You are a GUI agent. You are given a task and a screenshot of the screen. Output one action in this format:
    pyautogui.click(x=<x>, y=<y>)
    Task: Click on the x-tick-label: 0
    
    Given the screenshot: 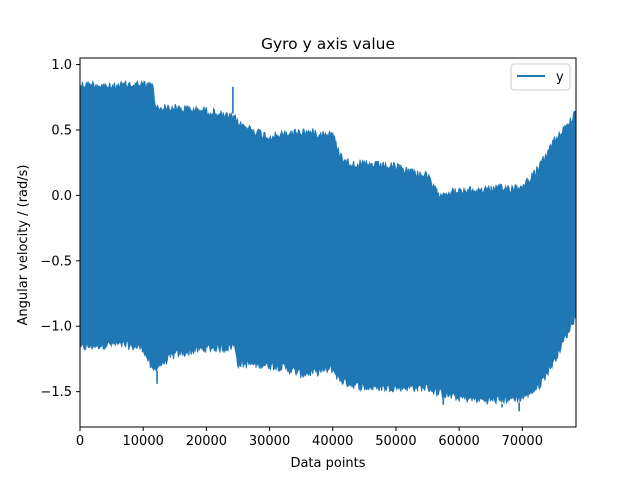 What is the action you would take?
    pyautogui.click(x=80, y=441)
    